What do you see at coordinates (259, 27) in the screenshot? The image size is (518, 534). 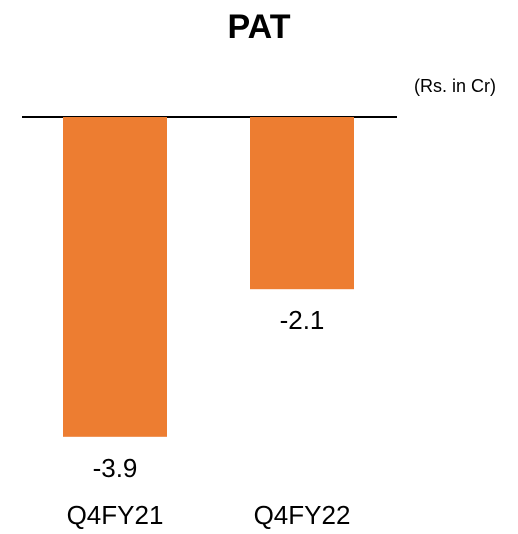 I see `chart-title: PAT` at bounding box center [259, 27].